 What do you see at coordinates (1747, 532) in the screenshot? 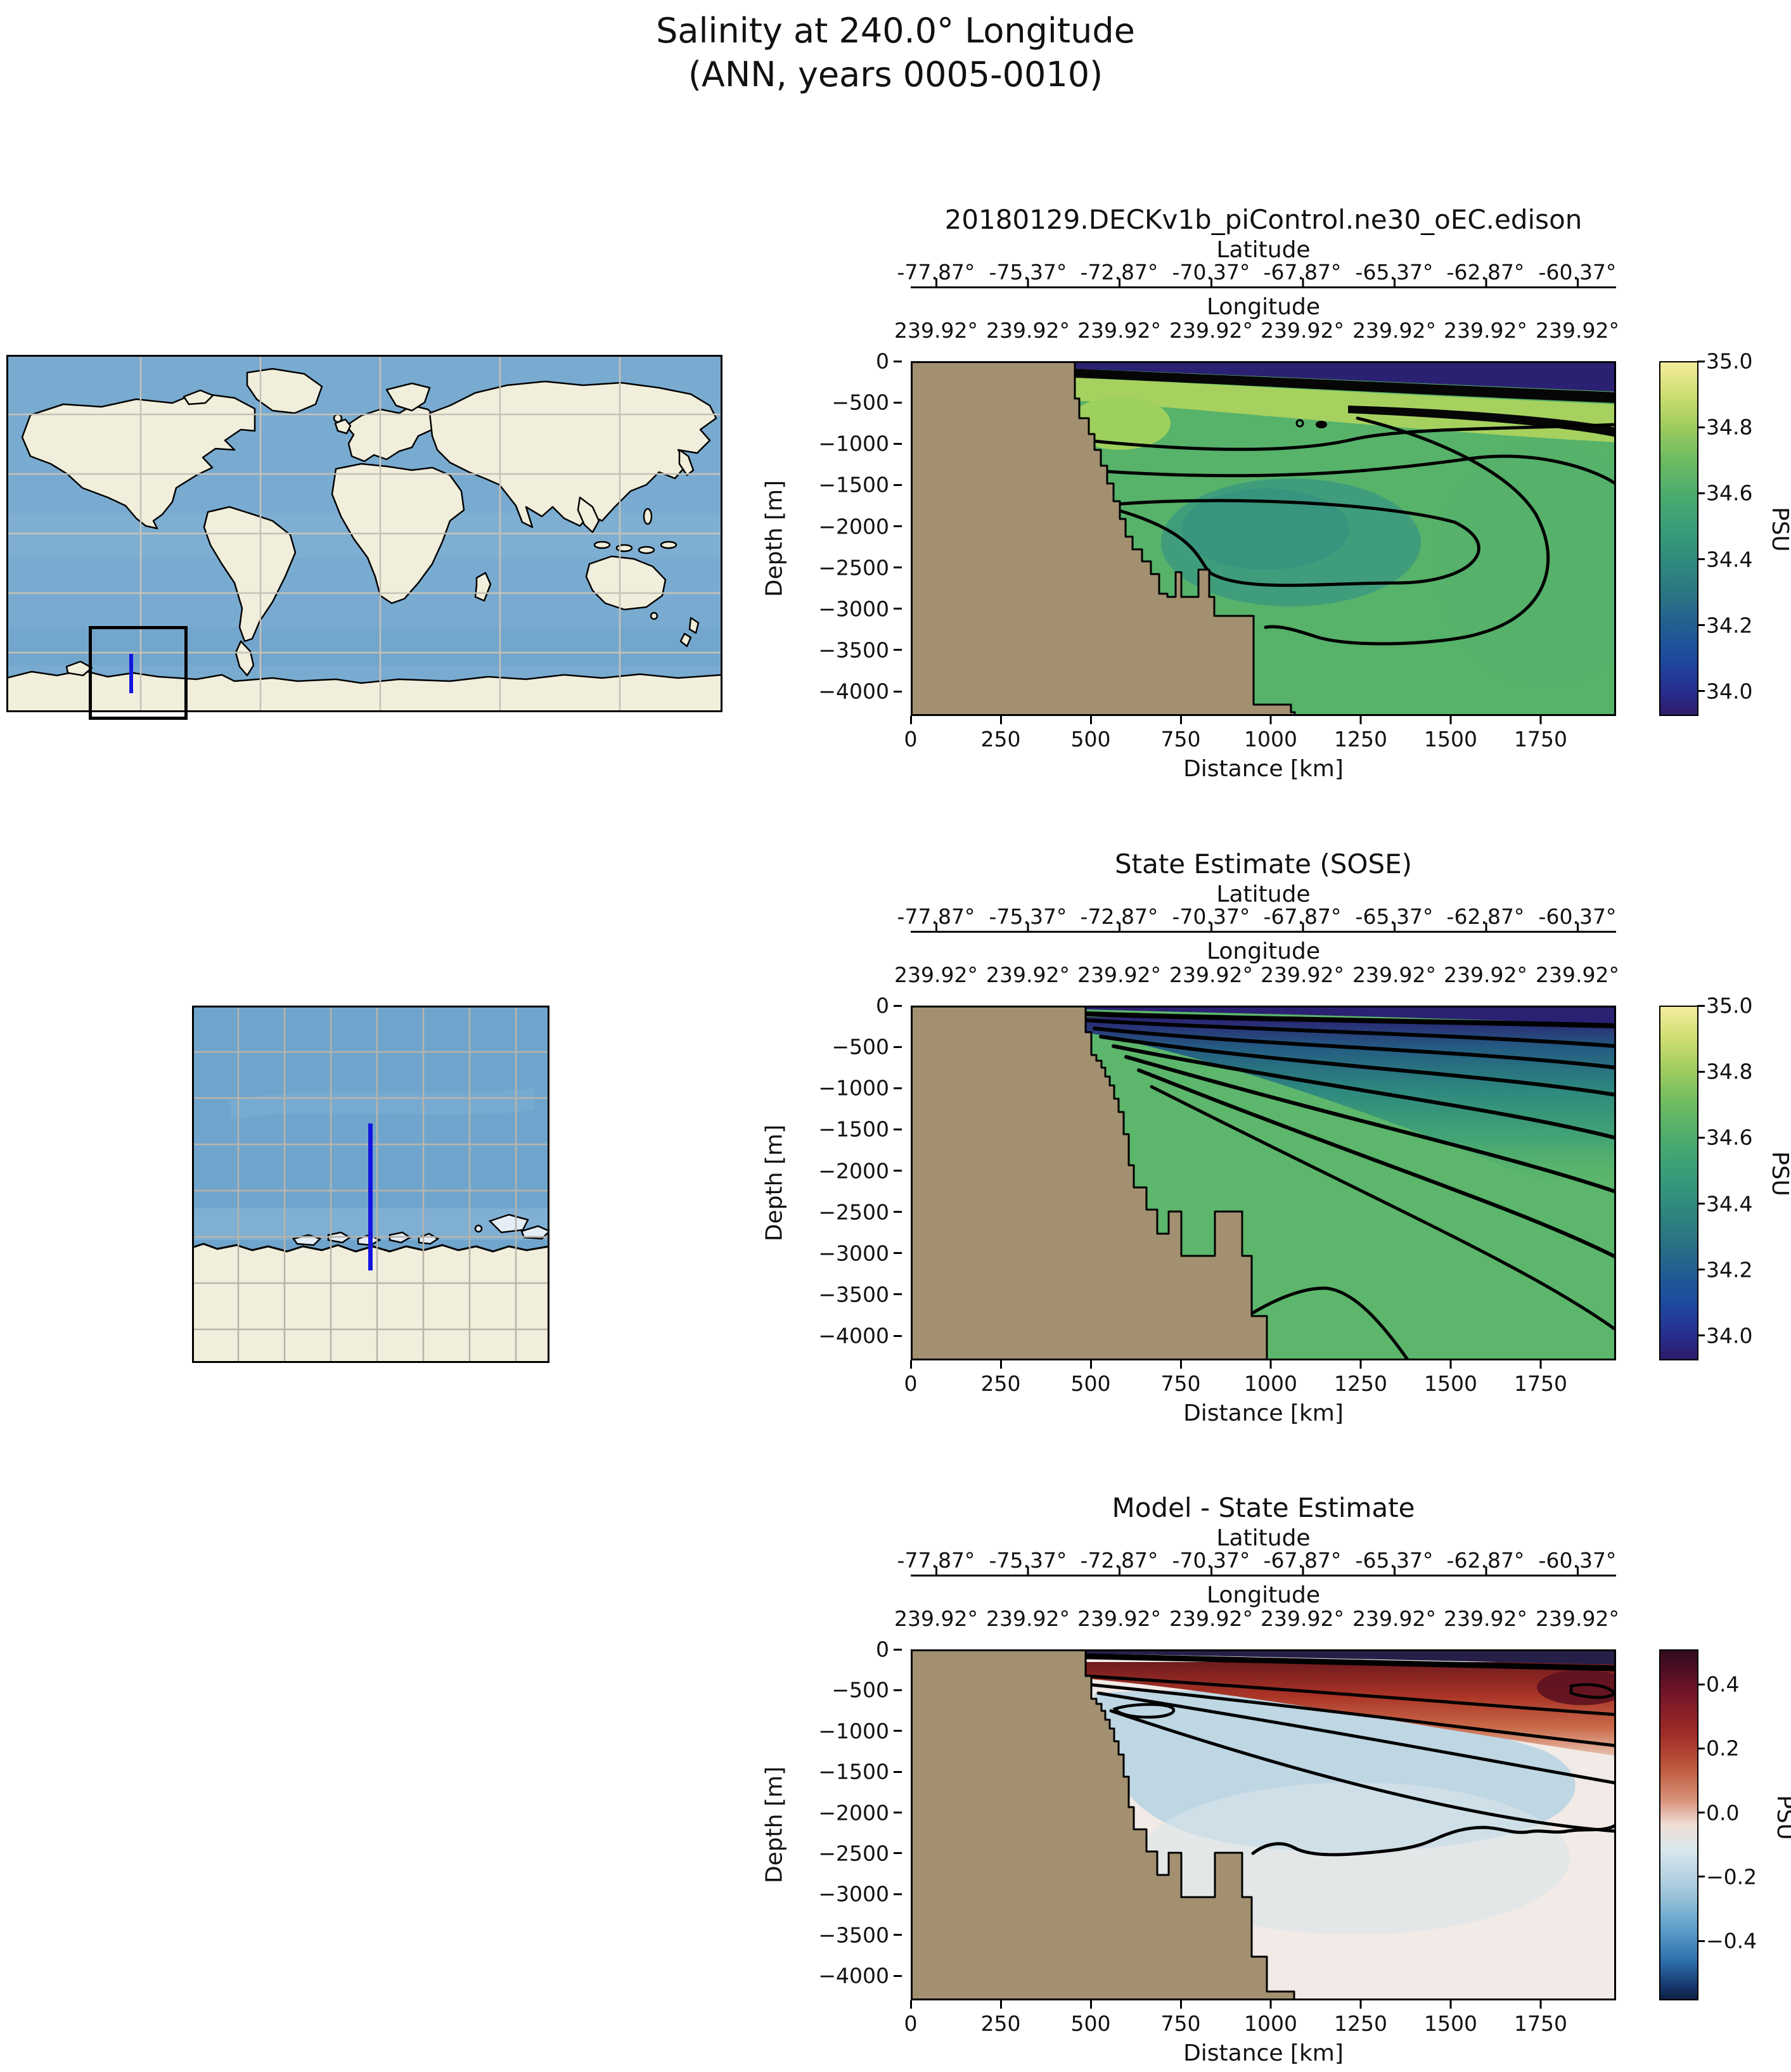
I see `salinity-colorbar-model-ticks: 35.0 34.8 34.6 34.4 34.2 34.0` at bounding box center [1747, 532].